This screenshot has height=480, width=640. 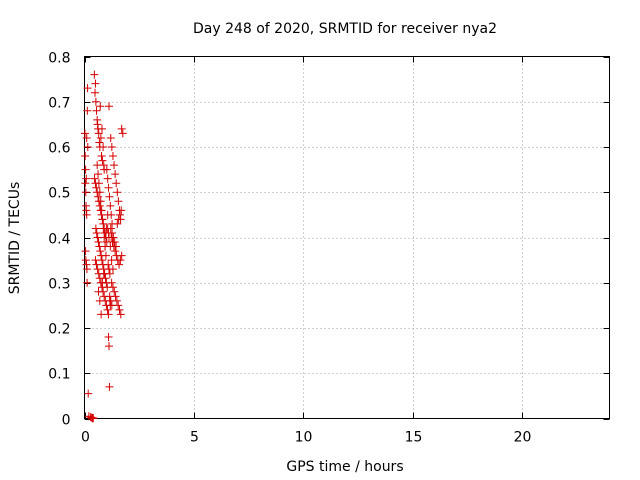 I want to click on y-tick-label: 0.3, so click(x=59, y=285).